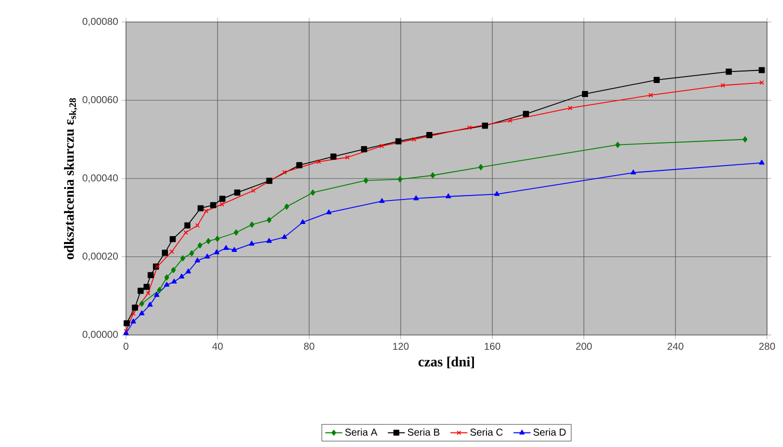 Image resolution: width=783 pixels, height=447 pixels. Describe the element at coordinates (100, 100) in the screenshot. I see `y-tick-label: 0,00060` at that location.